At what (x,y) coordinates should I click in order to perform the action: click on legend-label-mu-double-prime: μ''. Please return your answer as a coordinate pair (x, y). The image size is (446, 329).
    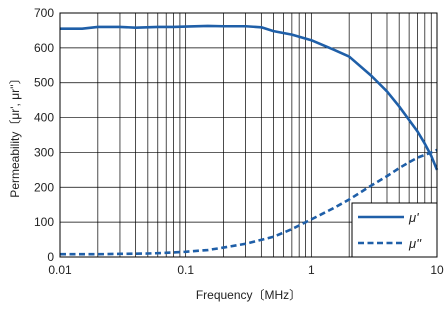
    Looking at the image, I should click on (415, 243).